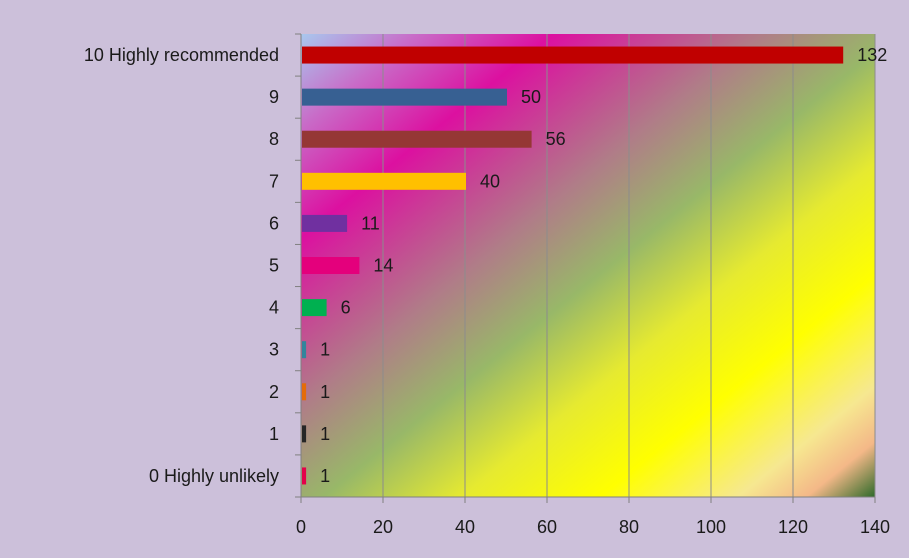 The image size is (909, 558). Describe the element at coordinates (465, 527) in the screenshot. I see `x-tick-label: 40` at that location.